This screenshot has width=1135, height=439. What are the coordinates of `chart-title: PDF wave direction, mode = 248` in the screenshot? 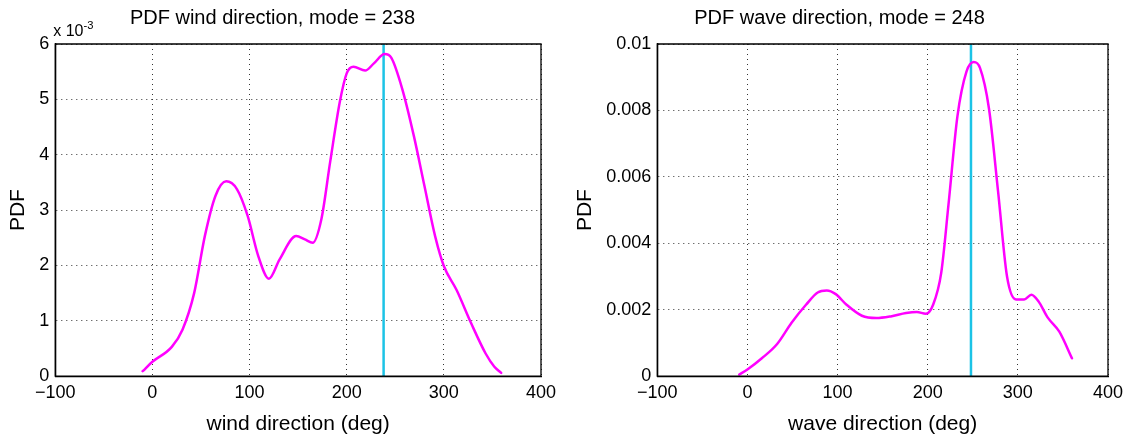 It's located at (839, 16).